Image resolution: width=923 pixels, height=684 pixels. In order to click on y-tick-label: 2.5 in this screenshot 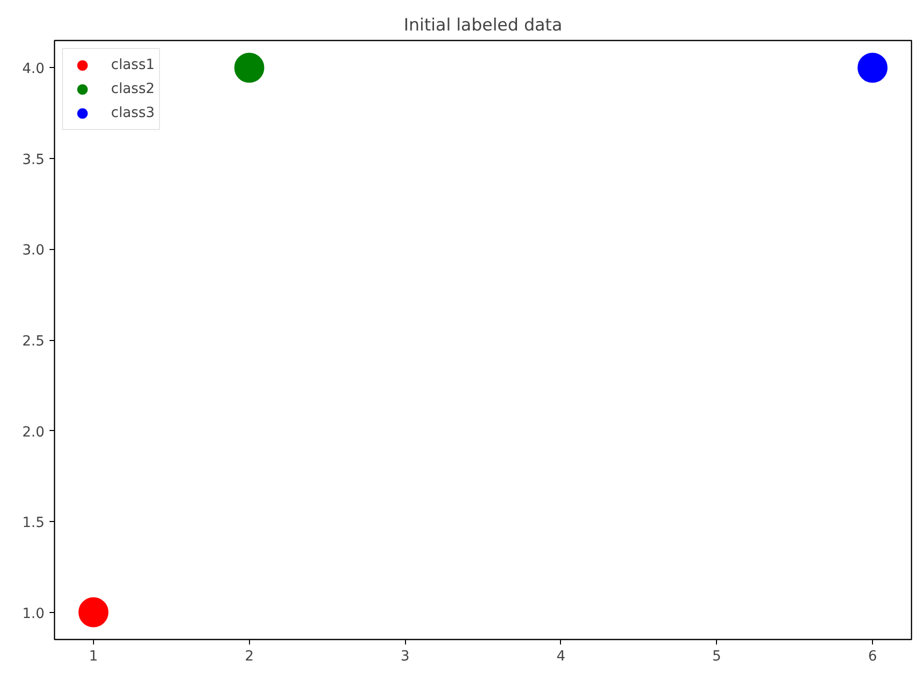, I will do `click(33, 342)`.